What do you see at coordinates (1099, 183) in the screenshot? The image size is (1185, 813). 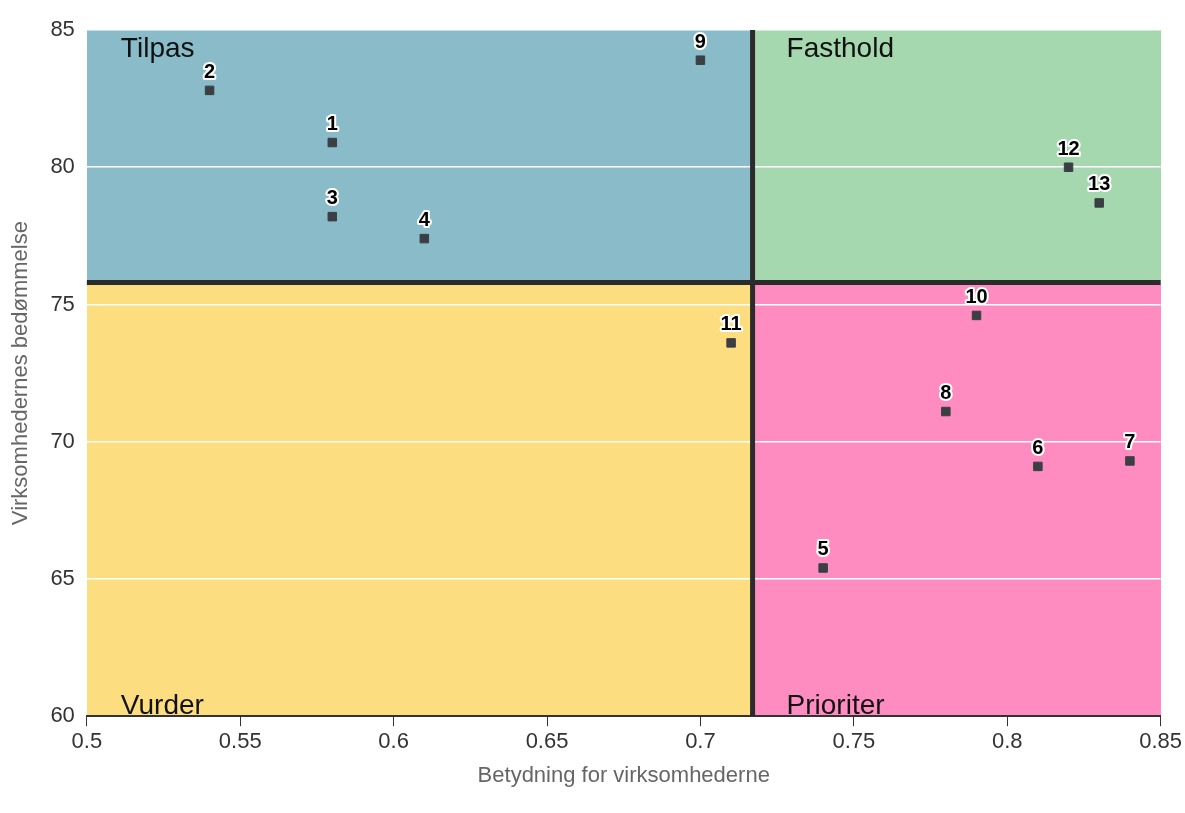 I see `text: 13` at bounding box center [1099, 183].